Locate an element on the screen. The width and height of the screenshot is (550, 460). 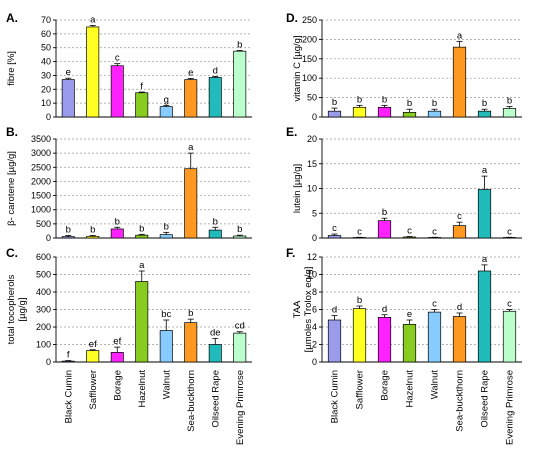
panel-letter: E. is located at coordinates (291, 132).